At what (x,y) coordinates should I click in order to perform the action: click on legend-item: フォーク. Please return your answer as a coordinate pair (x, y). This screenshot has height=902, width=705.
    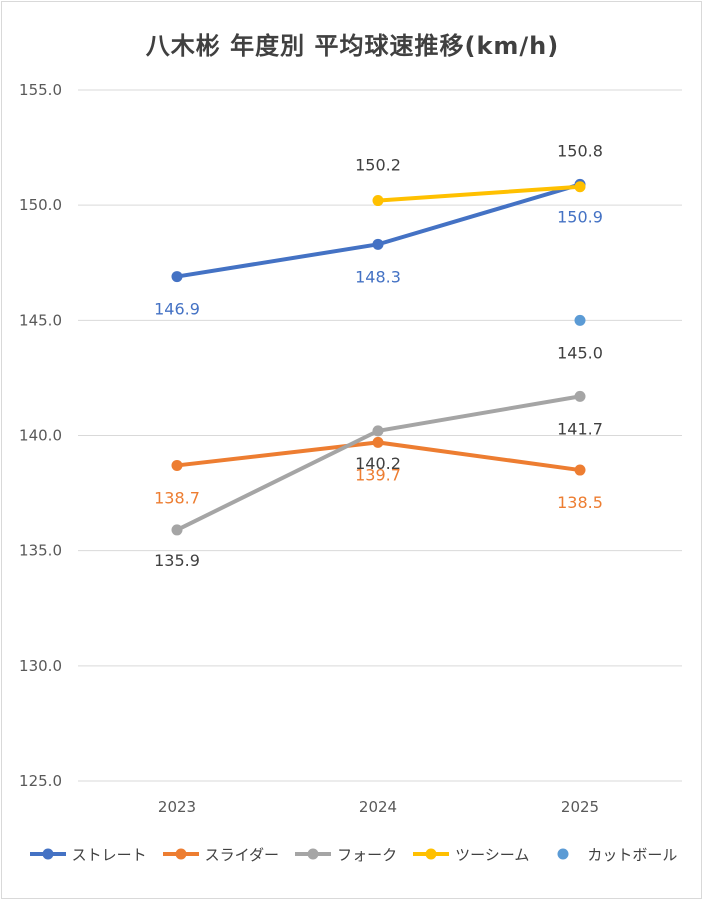
    Looking at the image, I should click on (345, 854).